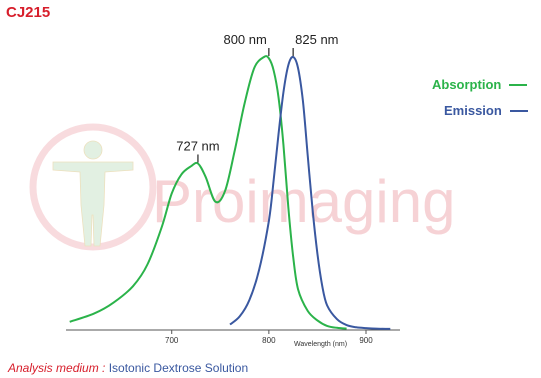 The width and height of the screenshot is (541, 378). I want to click on peak-label-825: 825 nm, so click(316, 39).